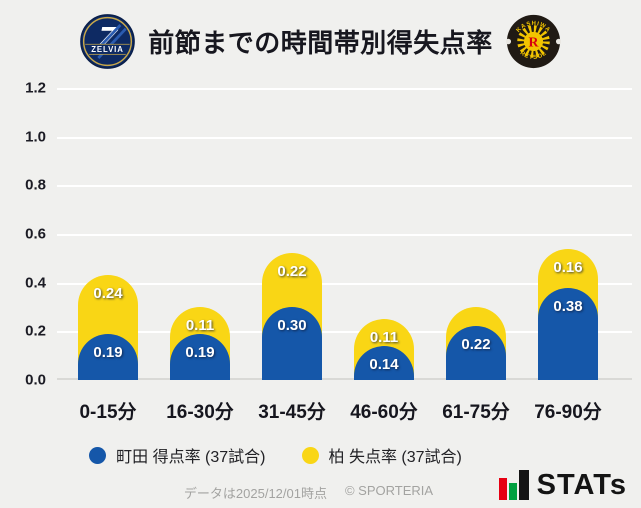 Image resolution: width=641 pixels, height=508 pixels. I want to click on y-tick-label: 0.2, so click(35, 331).